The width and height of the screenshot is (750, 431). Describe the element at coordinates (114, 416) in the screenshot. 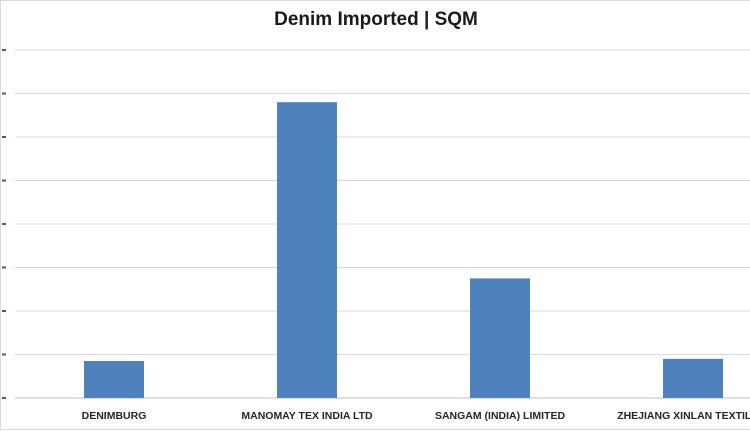

I see `x-tick-label: DENIMBURG` at that location.